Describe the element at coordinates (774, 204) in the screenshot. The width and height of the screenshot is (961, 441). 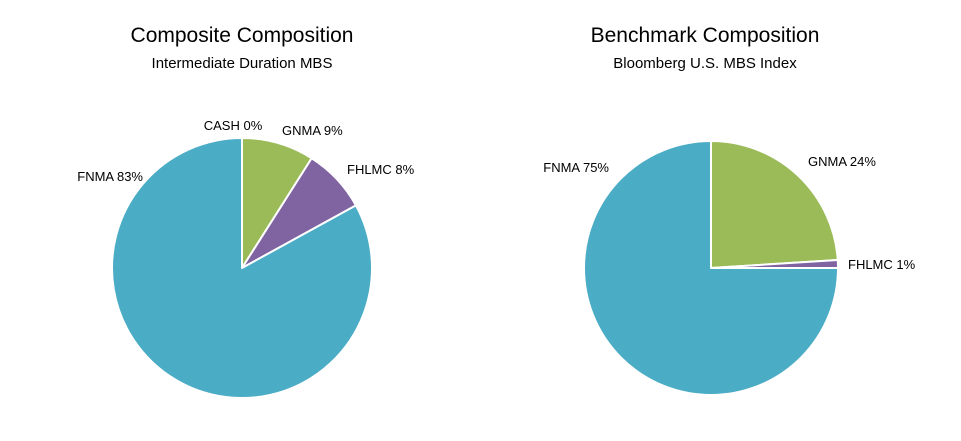
I see `pie-slice-gnma` at that location.